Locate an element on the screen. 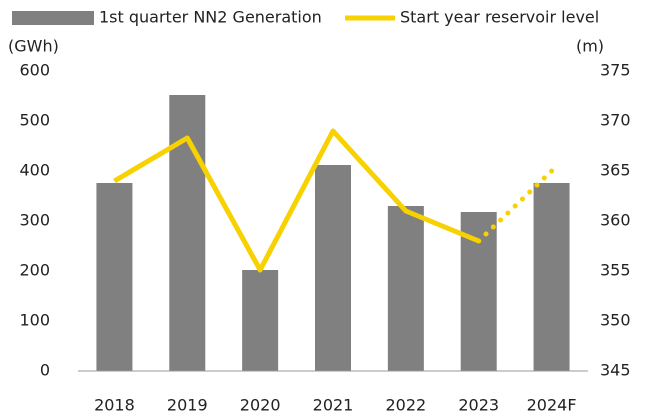  x-tick-label: 2023 is located at coordinates (478, 405).